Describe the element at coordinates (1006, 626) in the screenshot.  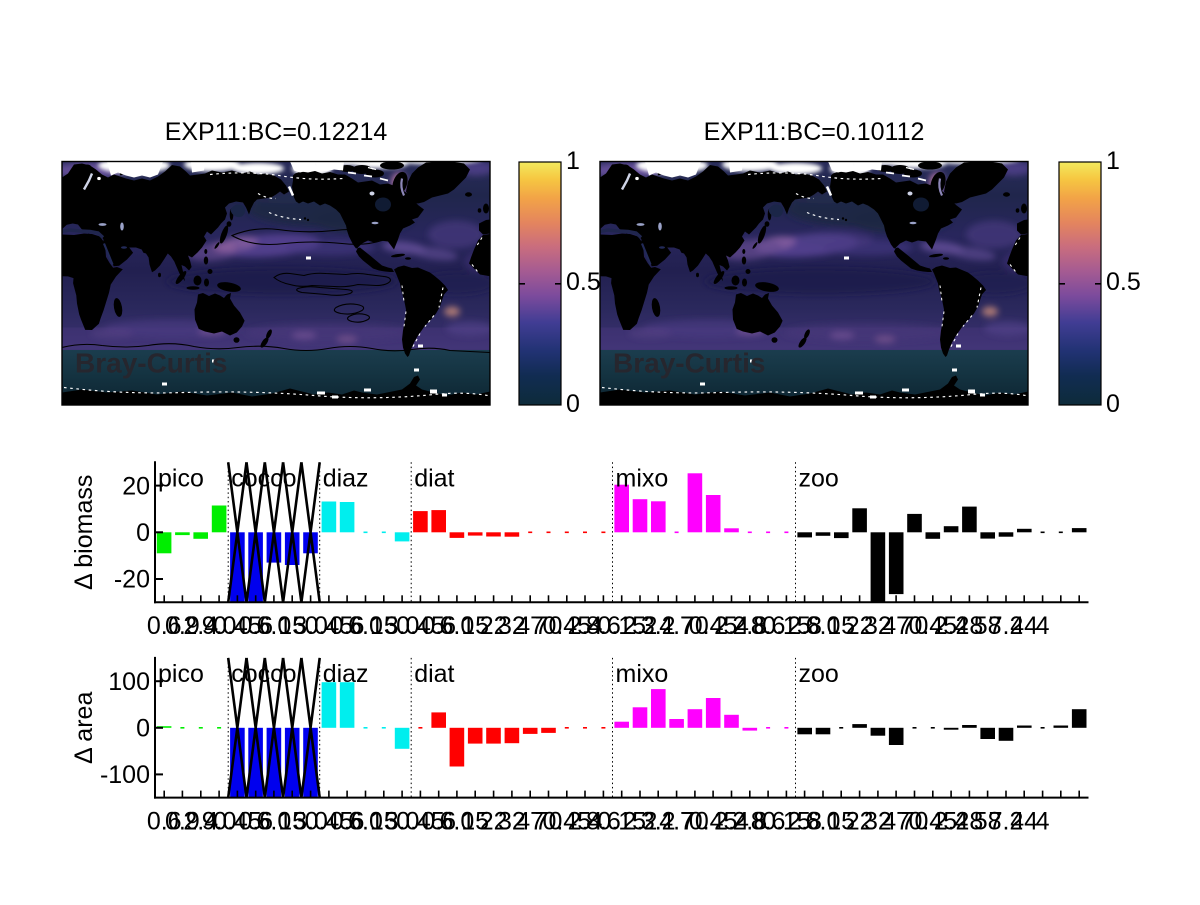
I see `svg-text: 7.2` at that location.